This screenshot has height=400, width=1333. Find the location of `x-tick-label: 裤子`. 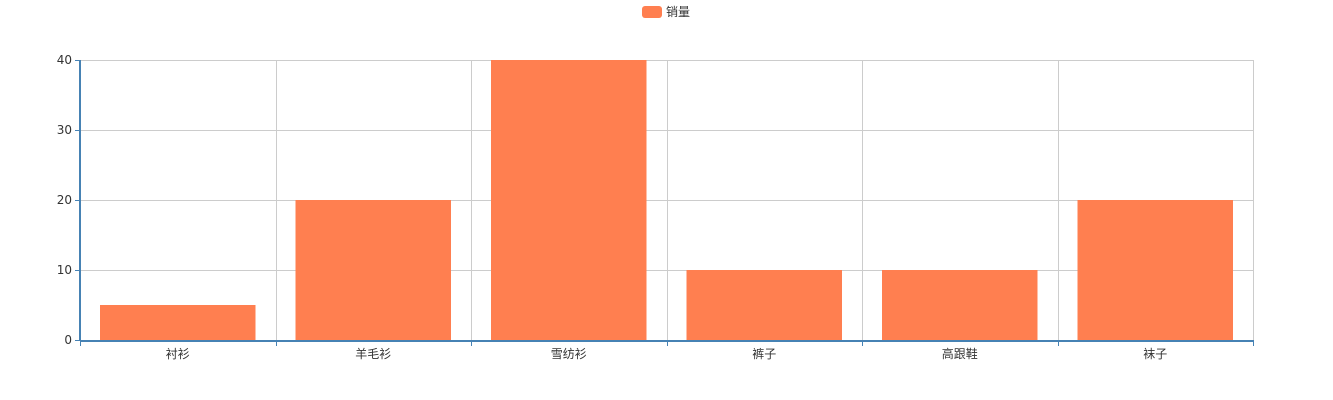

x-tick-label: 裤子 is located at coordinates (764, 354).